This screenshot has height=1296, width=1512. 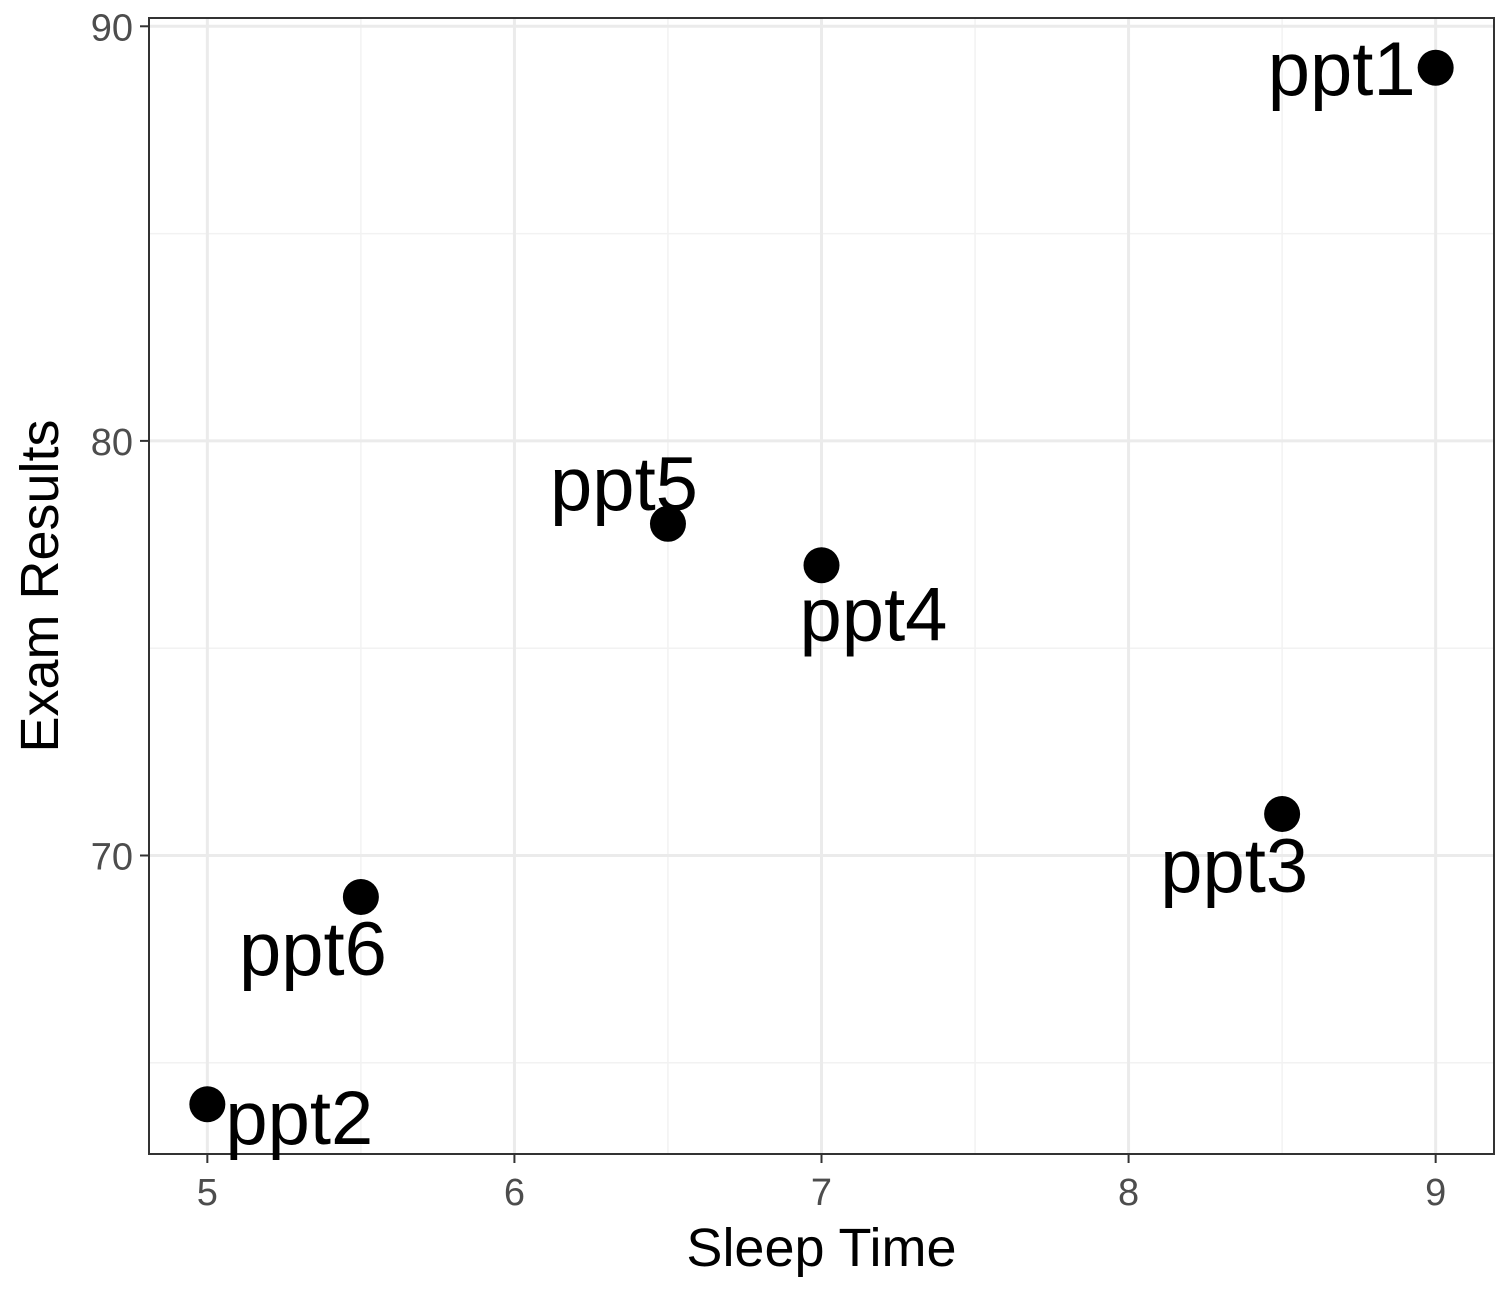 I want to click on point-label-ppt6: ppt6, so click(x=313, y=949).